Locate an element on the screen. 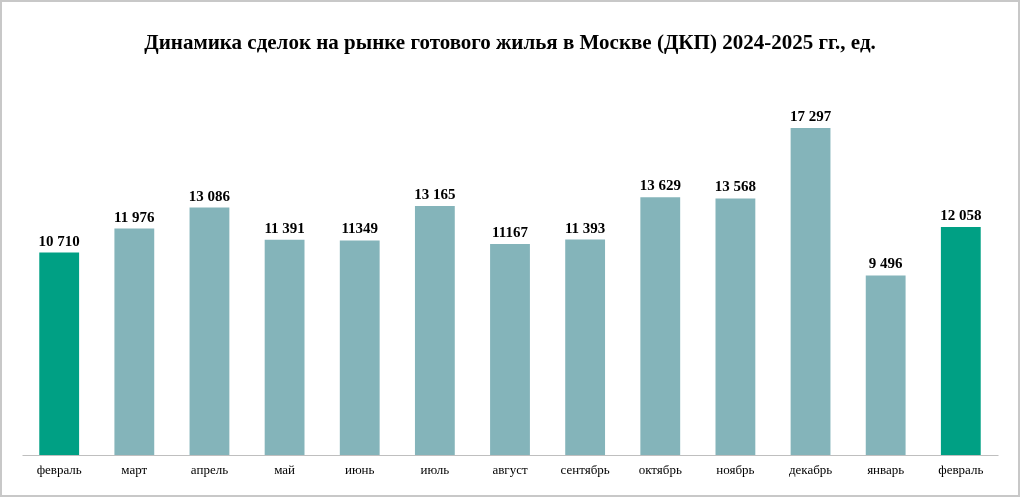 Image resolution: width=1020 pixels, height=497 pixels. data-label: 17 297 is located at coordinates (810, 116).